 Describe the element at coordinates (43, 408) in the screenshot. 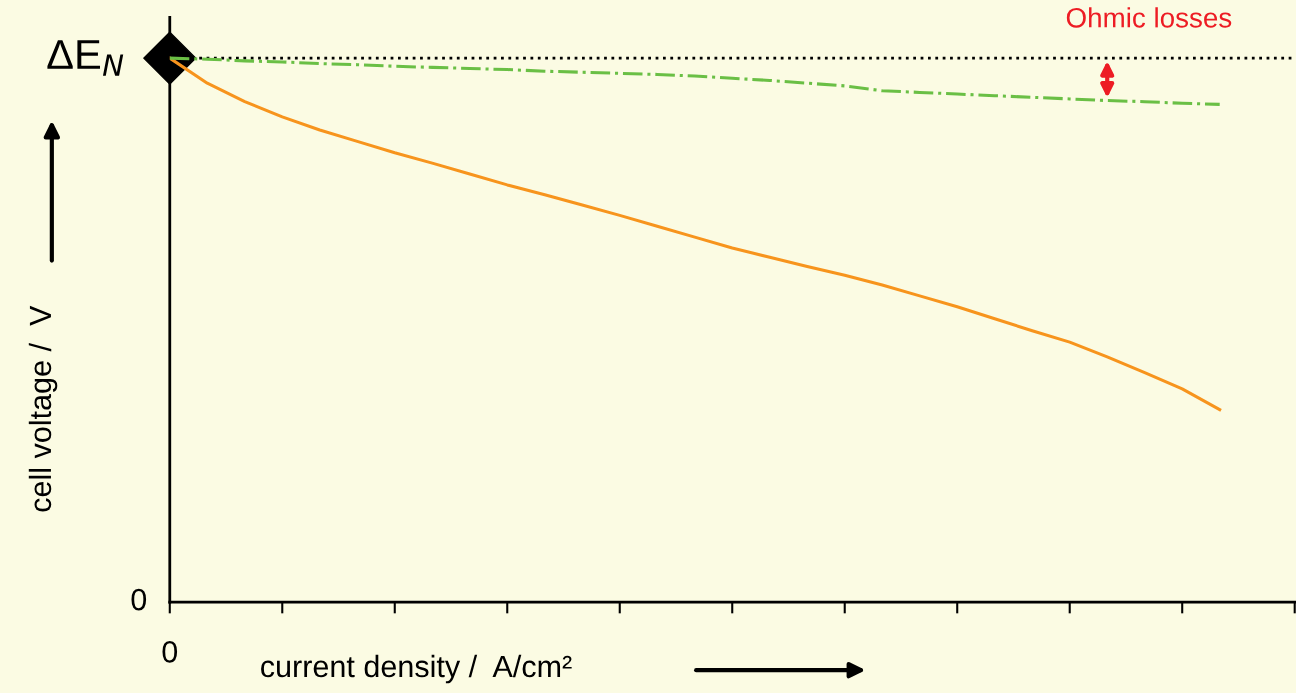

I see `y-axis-title: cell voltage / V` at that location.